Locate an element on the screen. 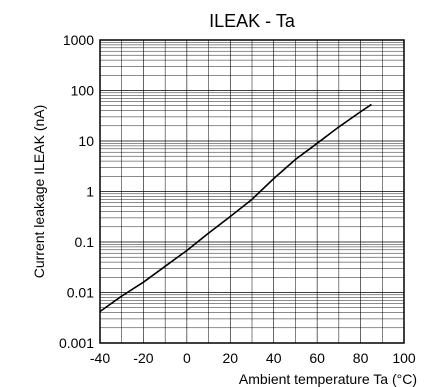 This screenshot has width=431, height=387. y-axis-title: Current leakage ILEAK (nA) is located at coordinates (39, 192).